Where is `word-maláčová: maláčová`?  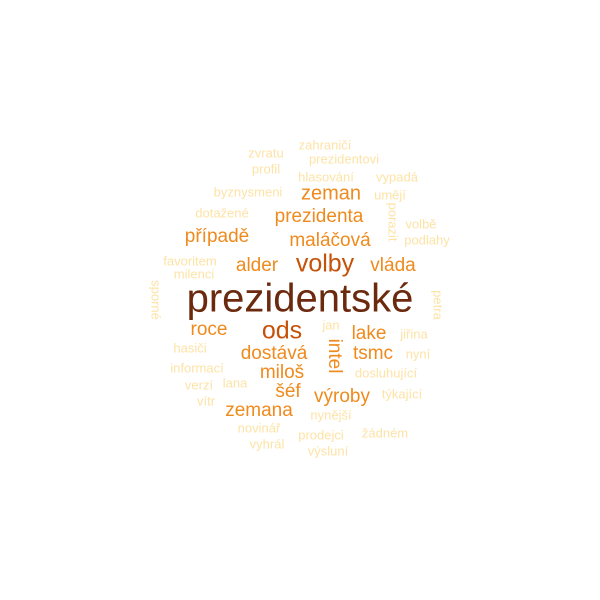
word-maláčová: maláčová is located at coordinates (330, 240).